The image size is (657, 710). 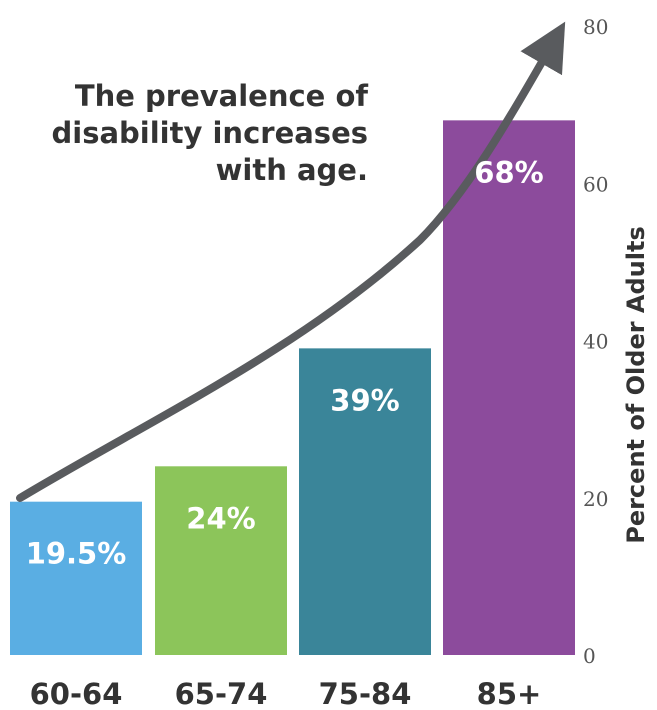 What do you see at coordinates (589, 656) in the screenshot?
I see `y-tick-label-0: 0` at bounding box center [589, 656].